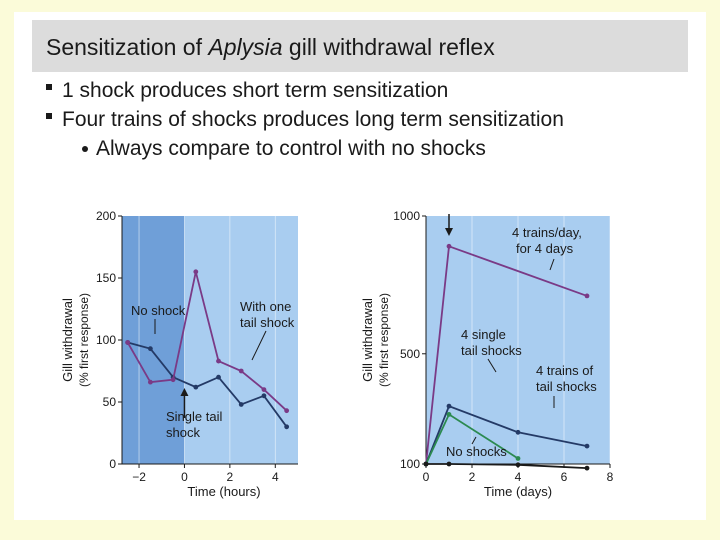 This screenshot has width=720, height=540. I want to click on y-tick-label: 50, so click(110, 402).